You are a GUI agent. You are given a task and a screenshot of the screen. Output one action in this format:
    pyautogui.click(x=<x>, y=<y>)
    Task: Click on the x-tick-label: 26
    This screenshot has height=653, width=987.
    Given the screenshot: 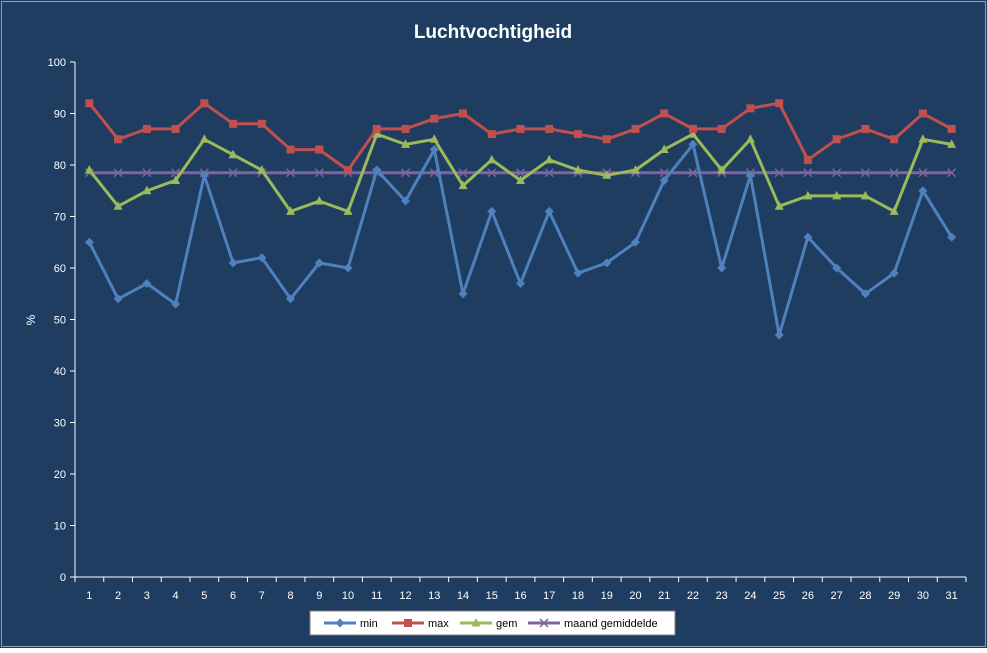 What is the action you would take?
    pyautogui.click(x=808, y=596)
    